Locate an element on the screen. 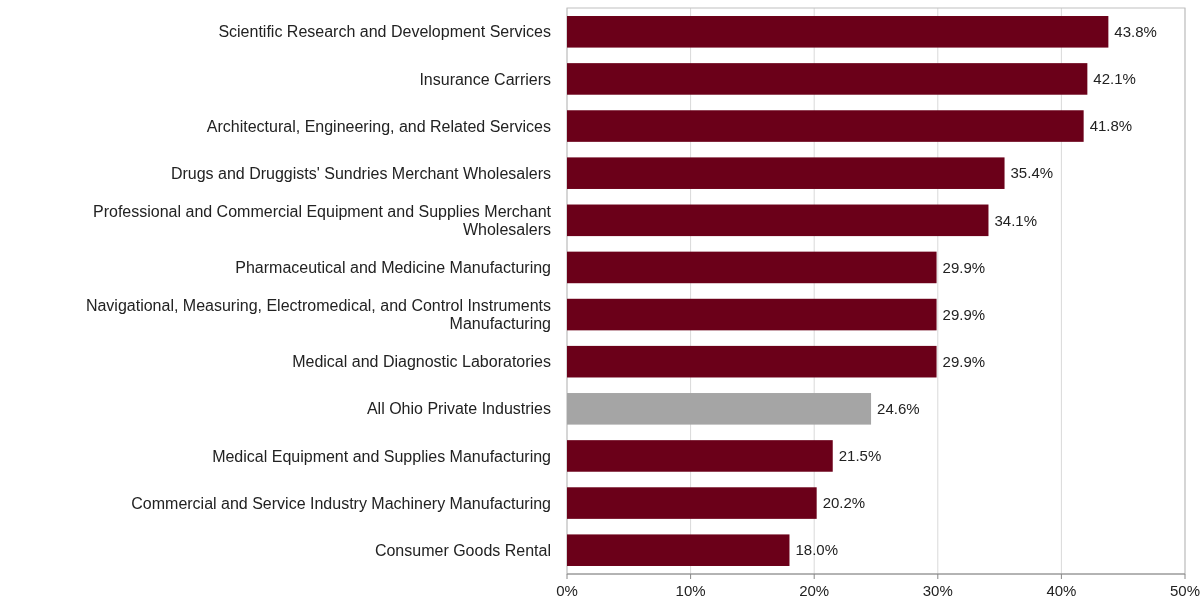  x-tick-label: 20% is located at coordinates (814, 590).